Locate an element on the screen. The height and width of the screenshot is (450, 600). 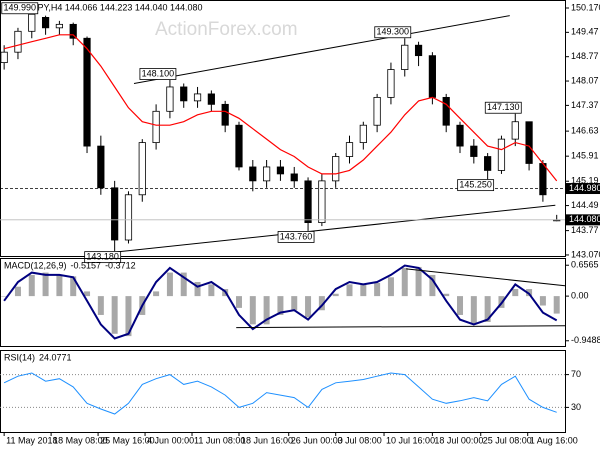
annotation-label: 143.180 is located at coordinates (102, 257).